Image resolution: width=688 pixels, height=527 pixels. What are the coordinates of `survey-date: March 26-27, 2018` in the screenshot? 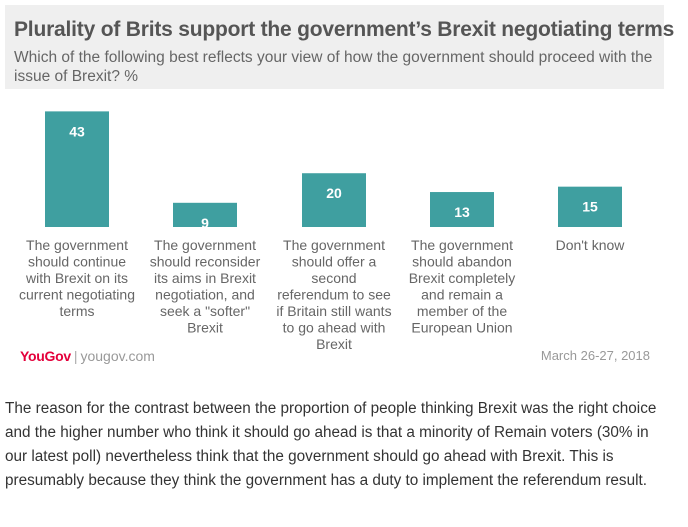 It's located at (595, 355).